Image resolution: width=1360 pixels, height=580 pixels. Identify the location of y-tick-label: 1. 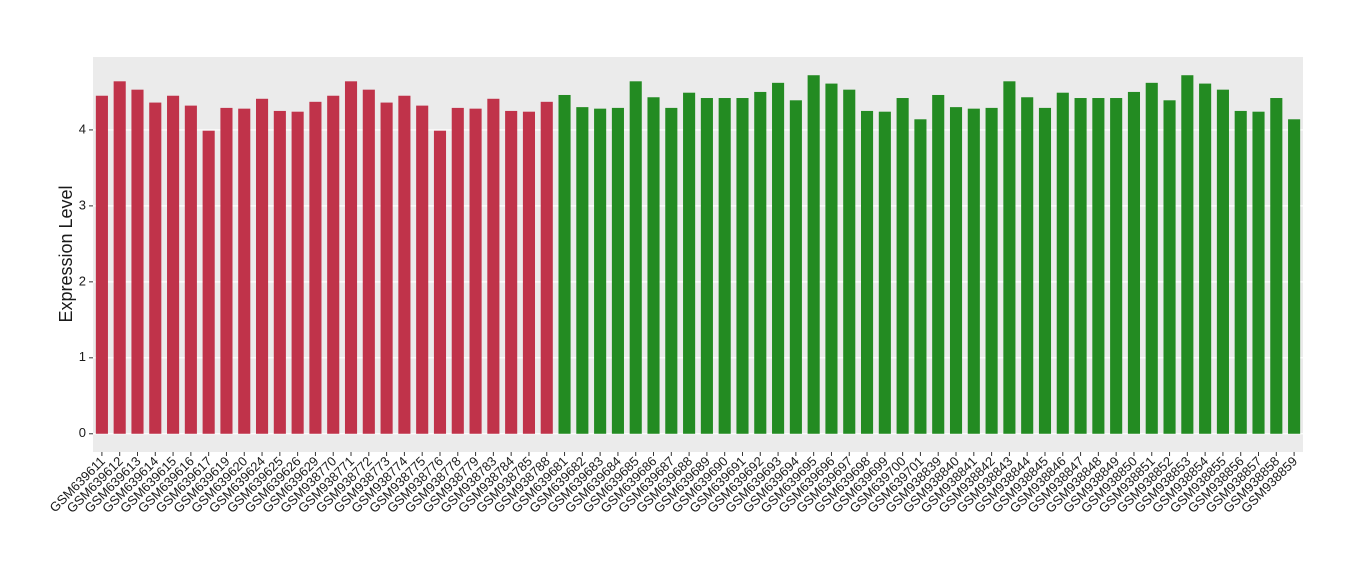
(82, 356).